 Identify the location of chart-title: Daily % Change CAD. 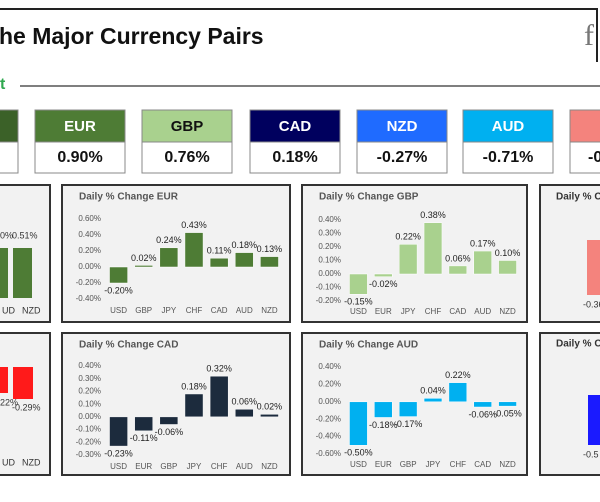
(128, 345).